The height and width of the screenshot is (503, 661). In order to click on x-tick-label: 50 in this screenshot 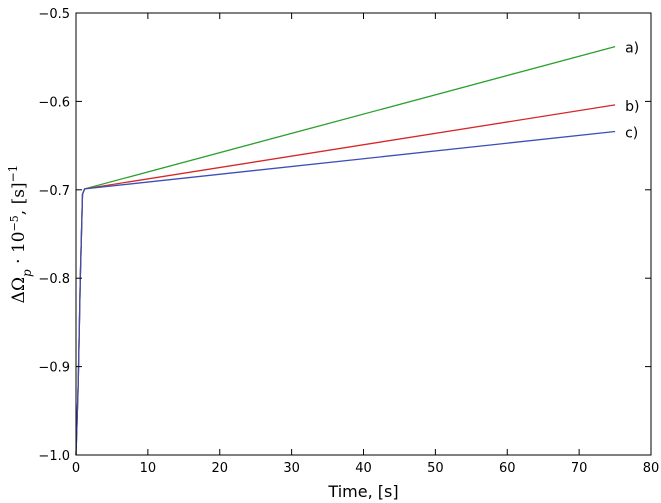, I will do `click(435, 468)`.